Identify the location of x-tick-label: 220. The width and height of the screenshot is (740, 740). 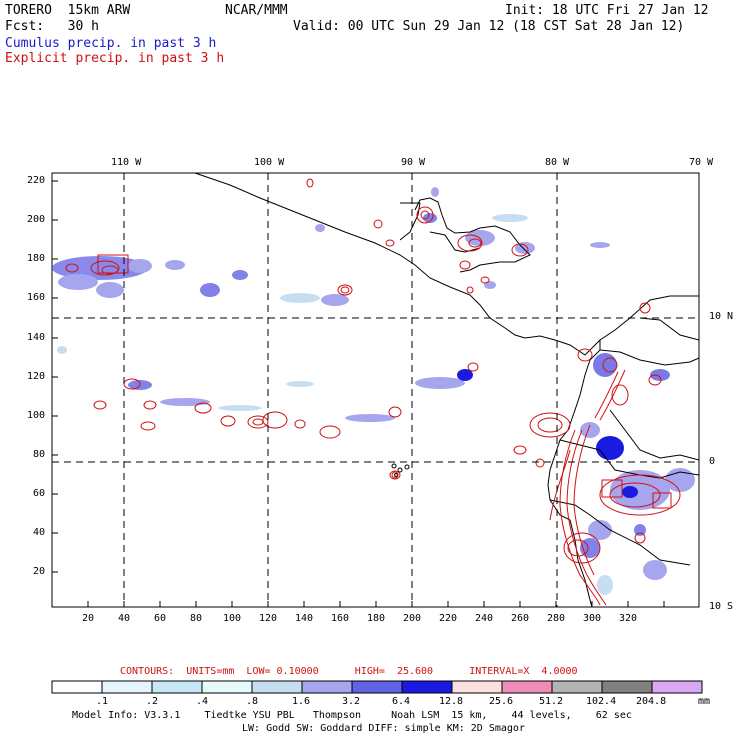
(448, 618).